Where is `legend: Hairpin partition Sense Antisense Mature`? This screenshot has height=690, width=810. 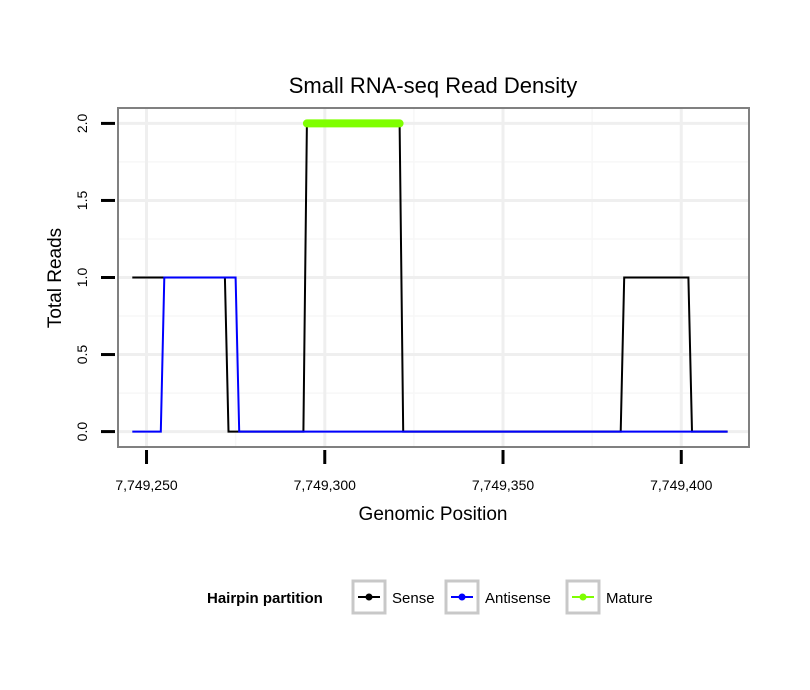 legend: Hairpin partition Sense Antisense Mature is located at coordinates (430, 597).